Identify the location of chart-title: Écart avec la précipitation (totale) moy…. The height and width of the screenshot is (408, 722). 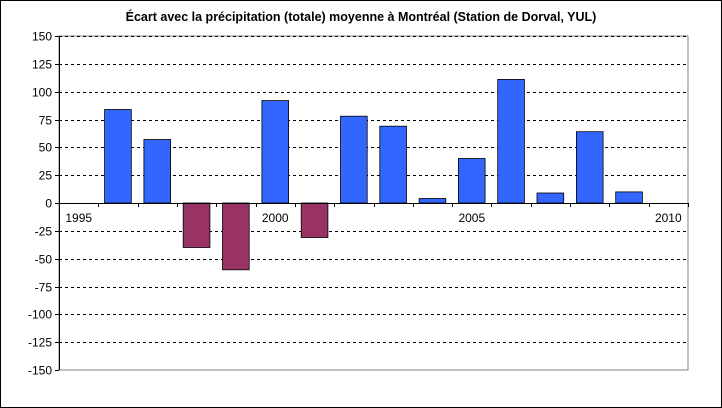
(361, 17).